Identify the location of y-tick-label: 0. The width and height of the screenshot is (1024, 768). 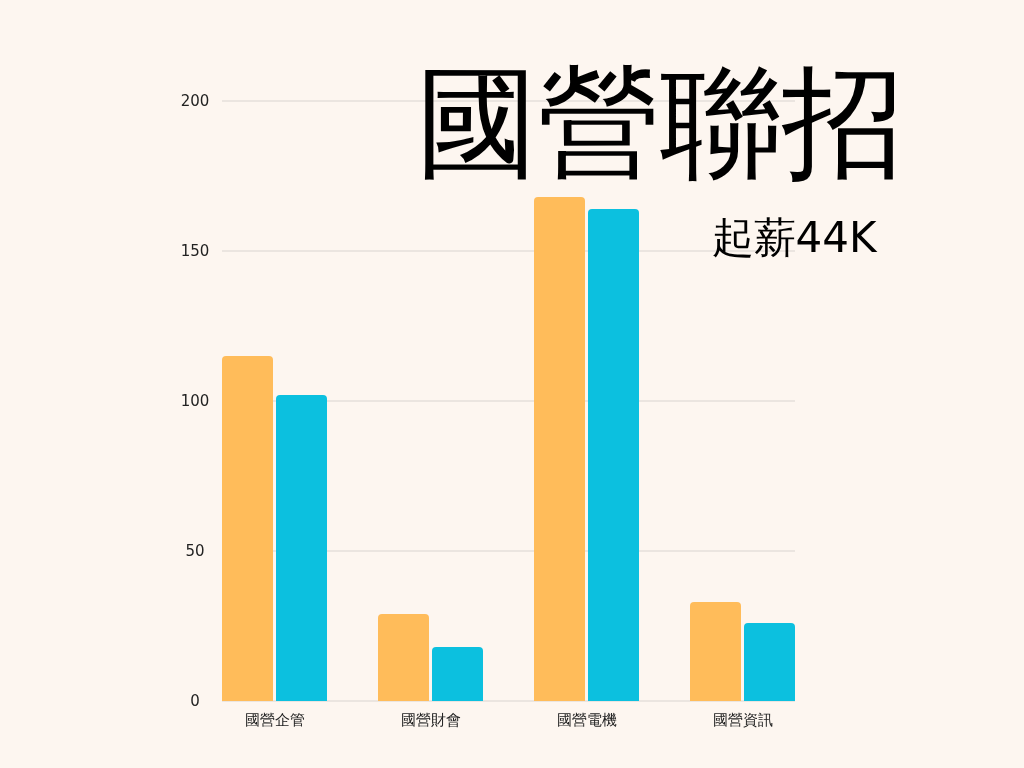
(195, 701).